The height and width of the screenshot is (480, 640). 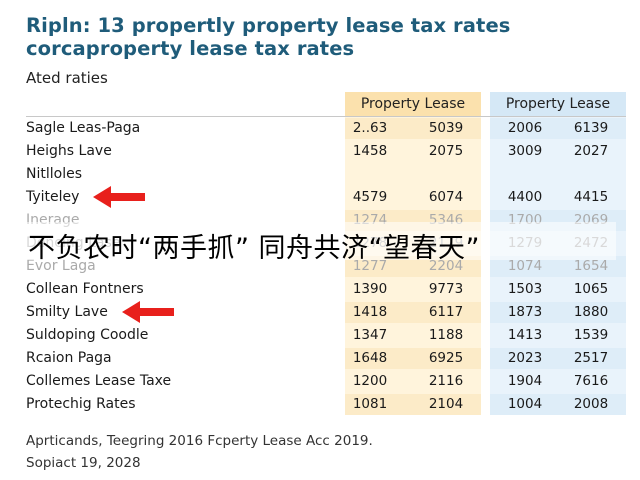 I want to click on cell-value: 1654, so click(x=591, y=266).